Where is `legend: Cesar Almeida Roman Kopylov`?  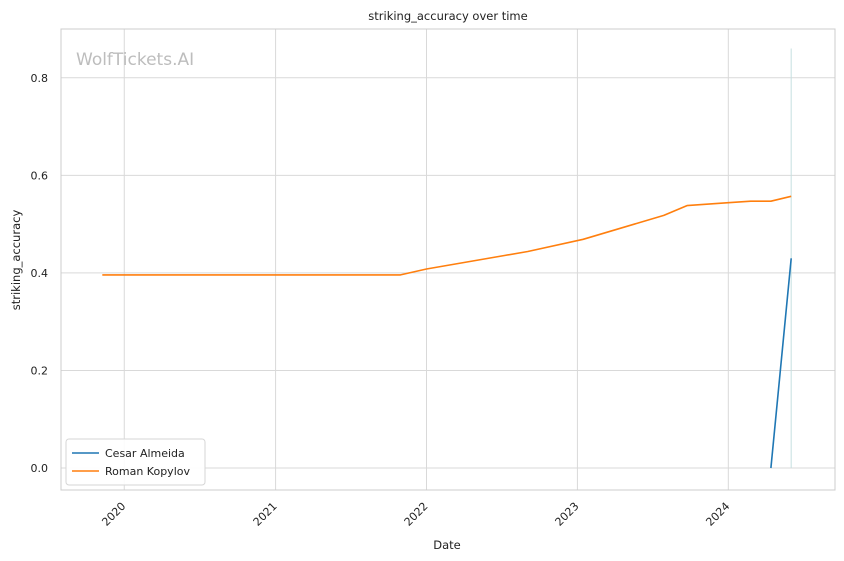 legend: Cesar Almeida Roman Kopylov is located at coordinates (135, 462).